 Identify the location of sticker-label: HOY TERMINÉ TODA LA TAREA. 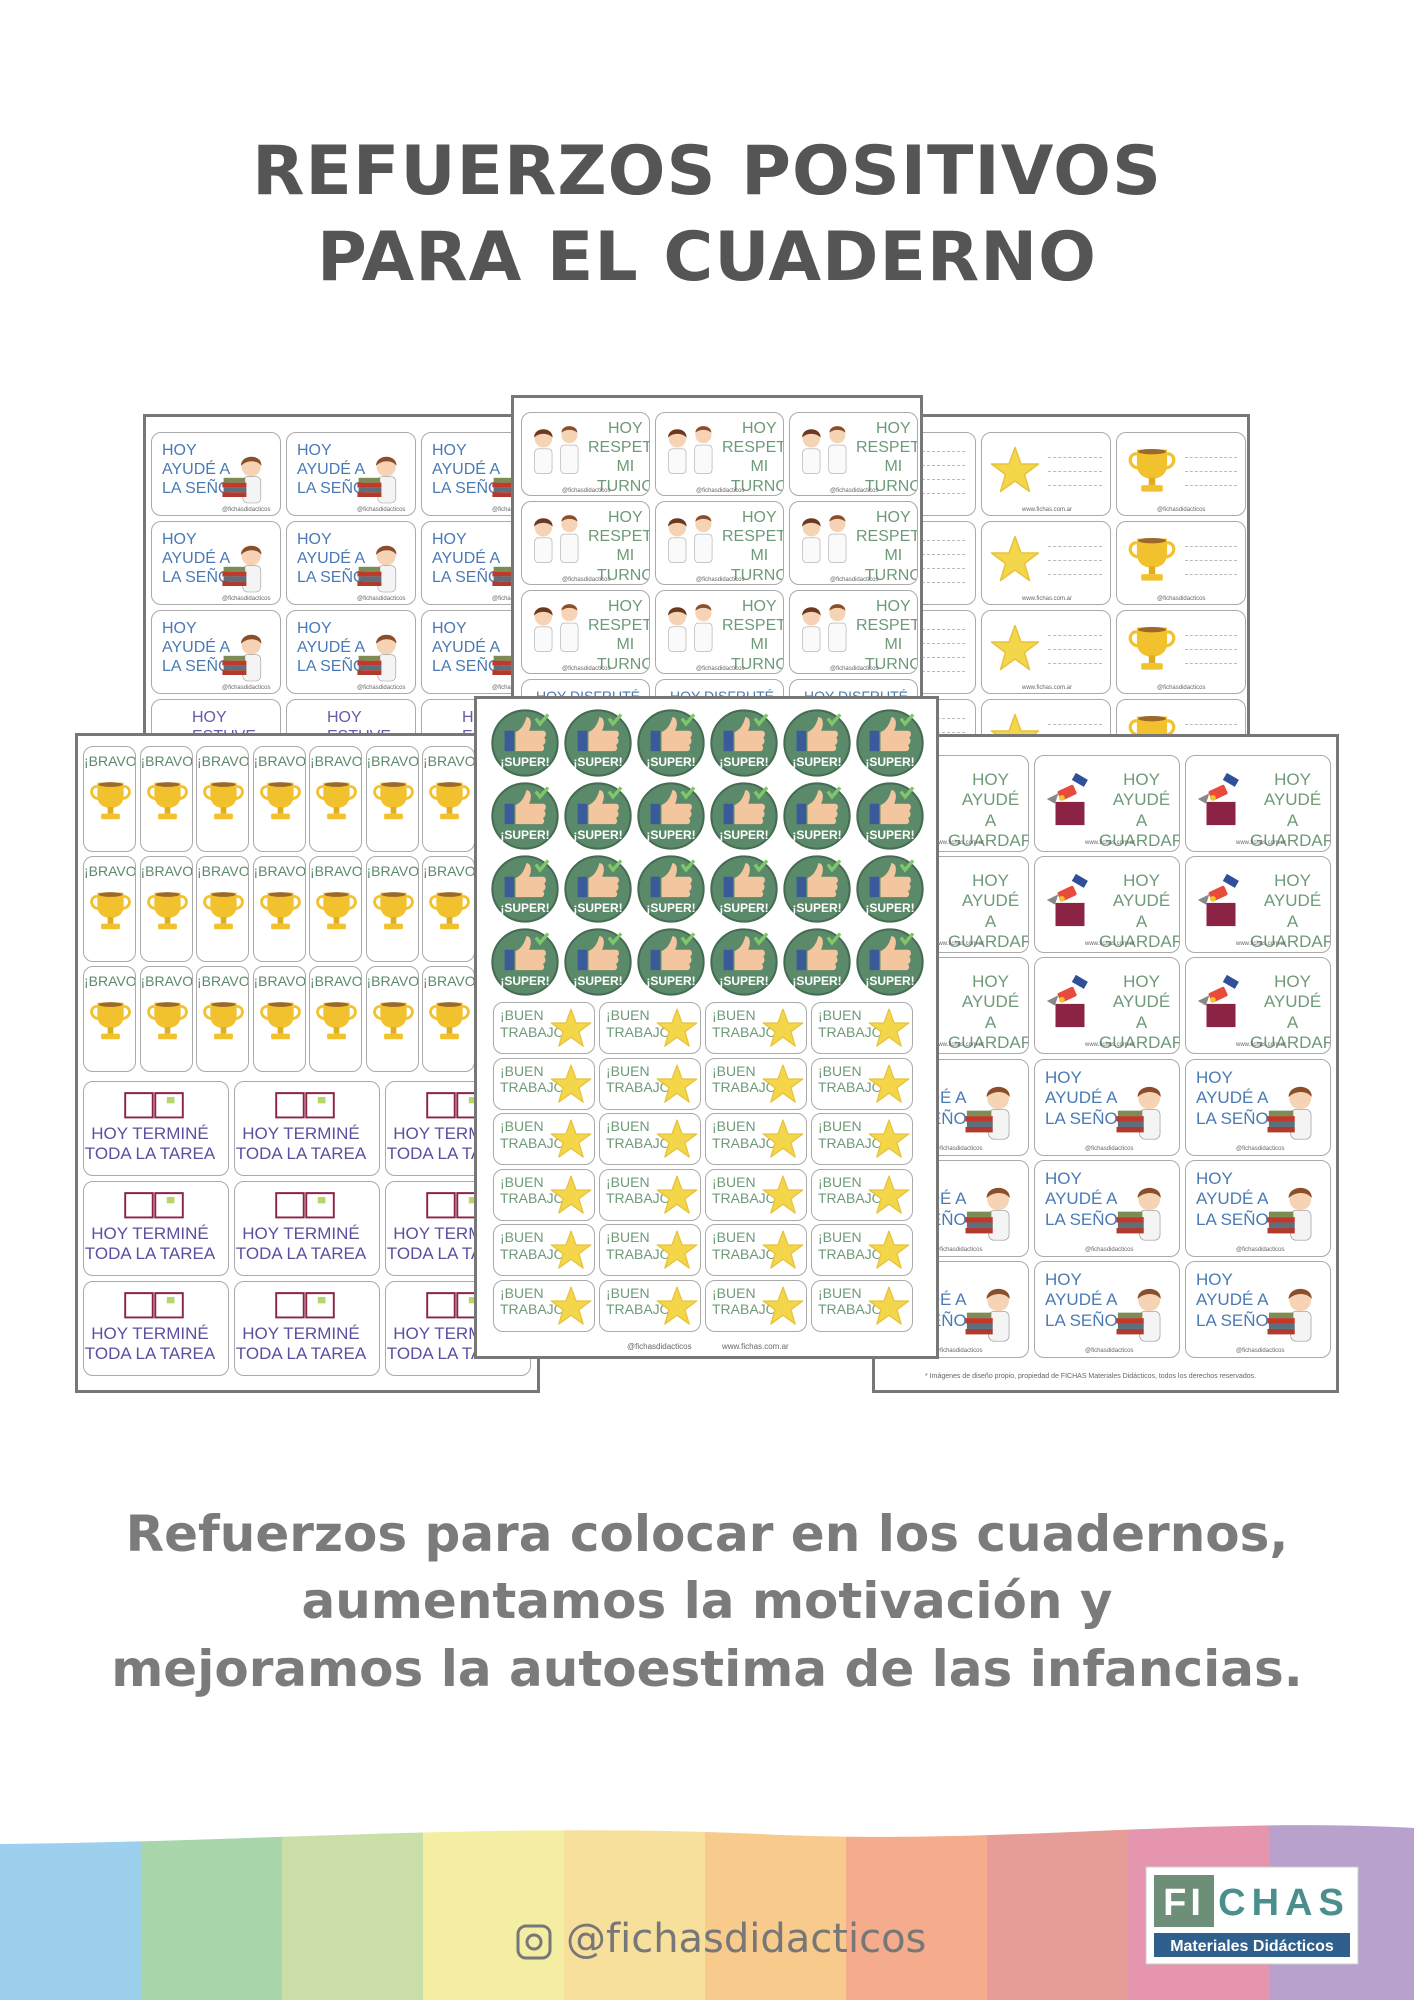
(150, 1144).